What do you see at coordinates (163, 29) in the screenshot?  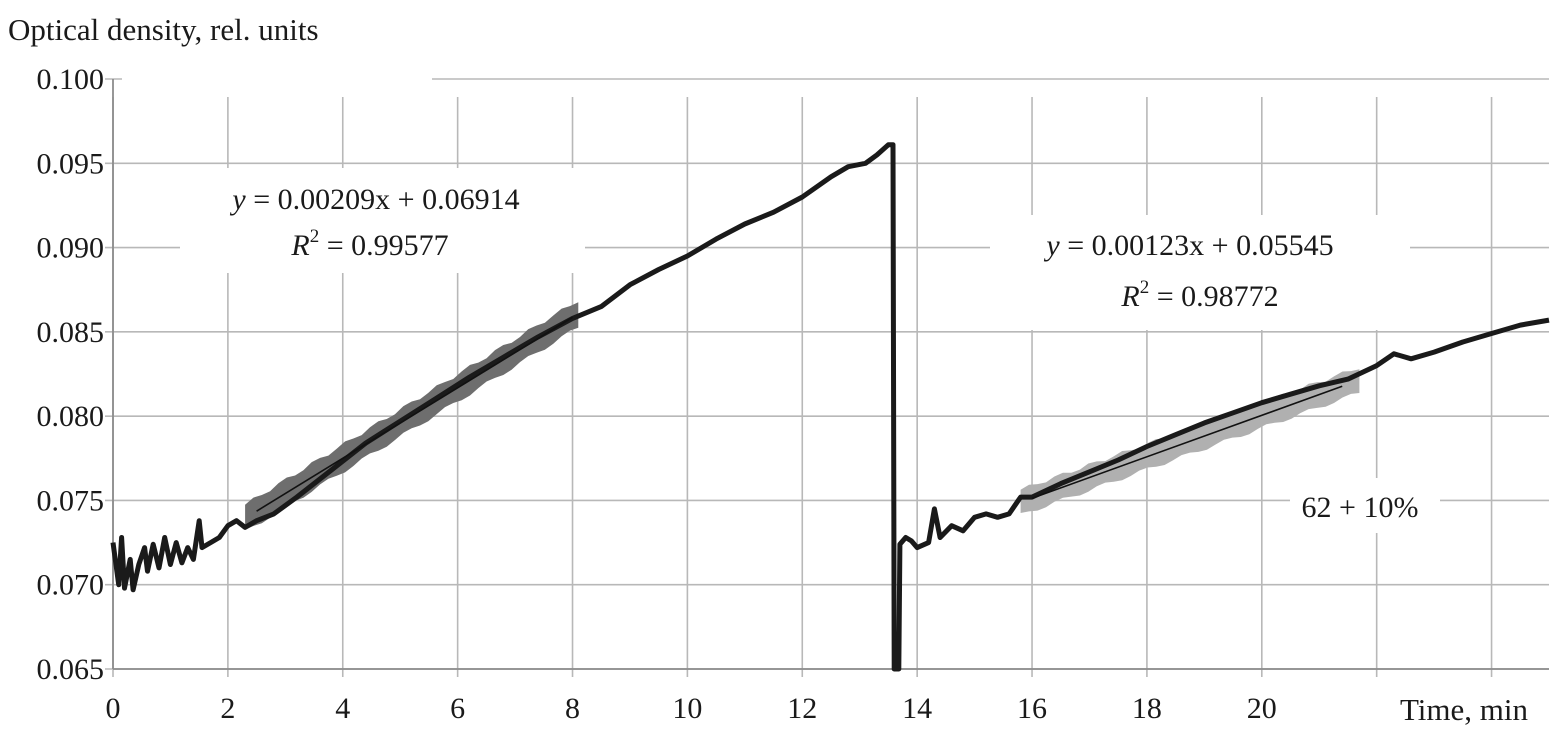 I see `y-axis-title: Optical density, rel. units` at bounding box center [163, 29].